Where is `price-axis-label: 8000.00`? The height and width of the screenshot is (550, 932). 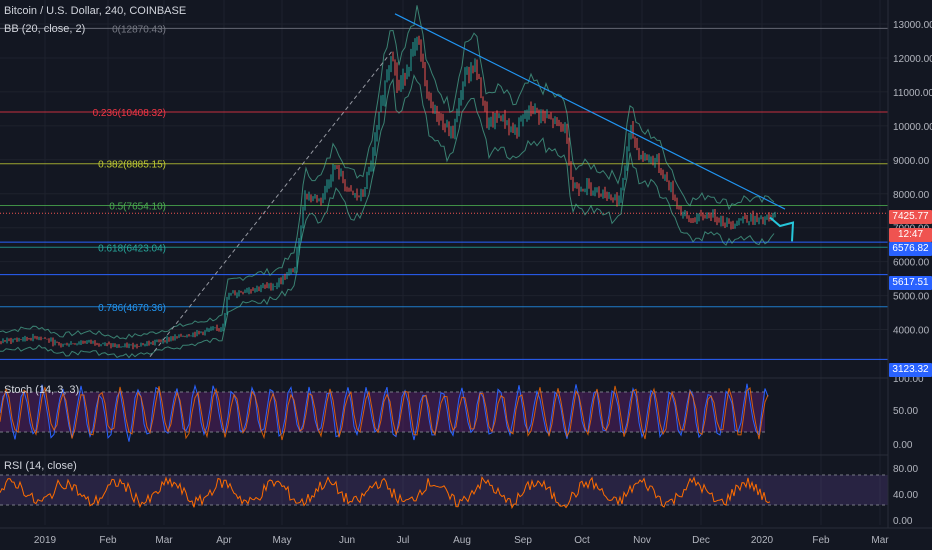
price-axis-label: 8000.00 is located at coordinates (911, 195).